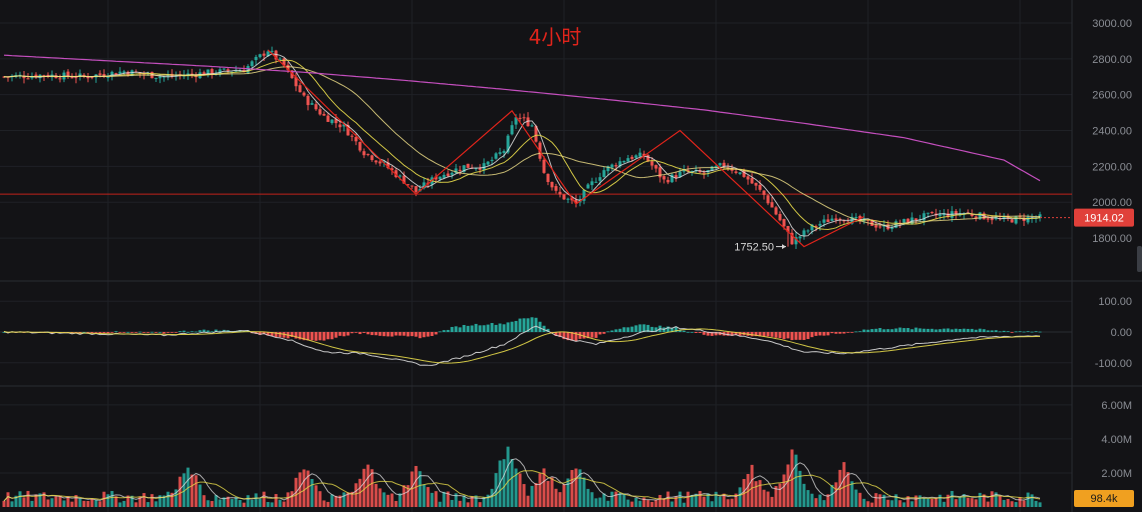 Image resolution: width=1142 pixels, height=512 pixels. Describe the element at coordinates (1116, 406) in the screenshot. I see `volume-tick-label: 6.00M` at that location.